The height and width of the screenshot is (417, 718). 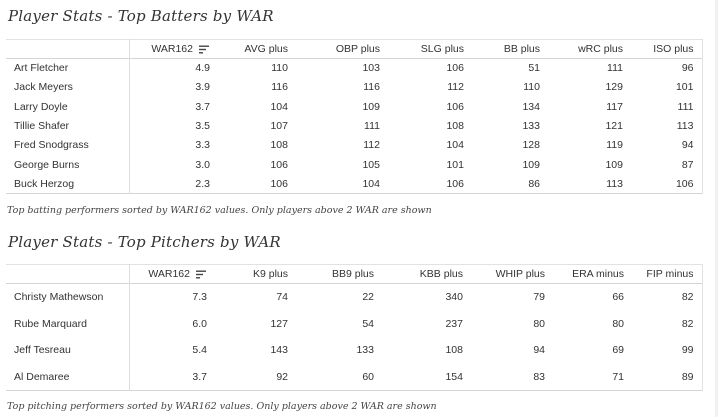 I want to click on stat-cell: 71, so click(x=618, y=376).